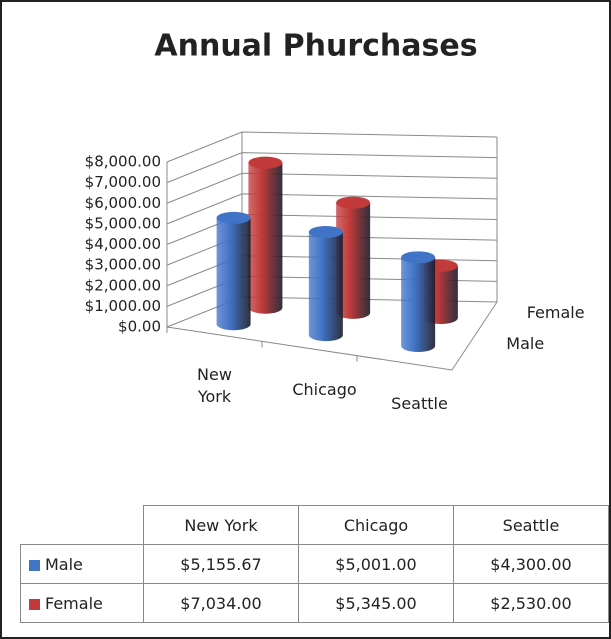 The width and height of the screenshot is (611, 639). I want to click on chart-title: Annual Phurchases, so click(315, 46).